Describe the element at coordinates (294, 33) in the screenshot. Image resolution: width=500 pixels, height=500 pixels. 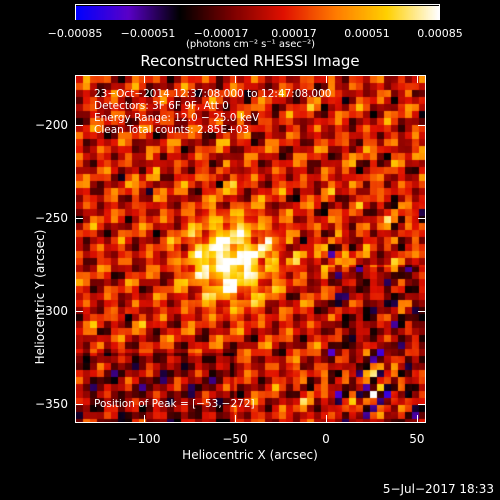
I see `colorbar-tick-label: 0.00017` at that location.